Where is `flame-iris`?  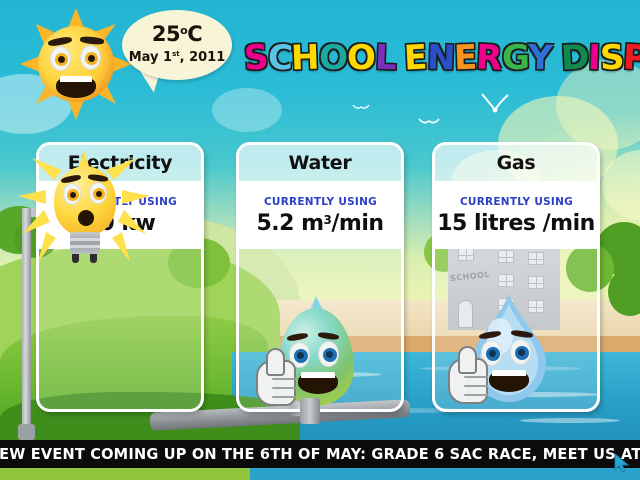 flame-iris is located at coordinates (301, 356).